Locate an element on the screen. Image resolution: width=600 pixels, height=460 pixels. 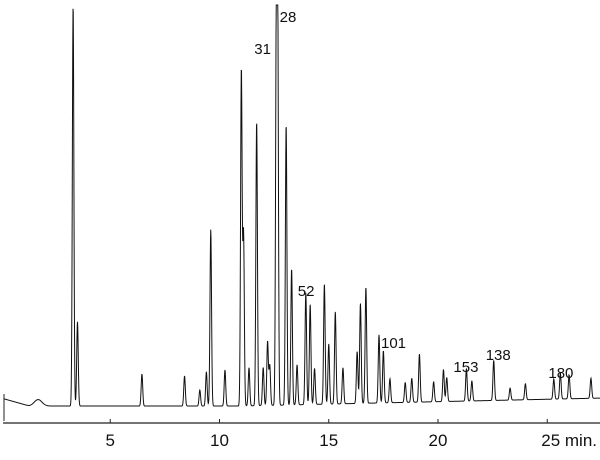
peak-label: 180 is located at coordinates (560, 373).